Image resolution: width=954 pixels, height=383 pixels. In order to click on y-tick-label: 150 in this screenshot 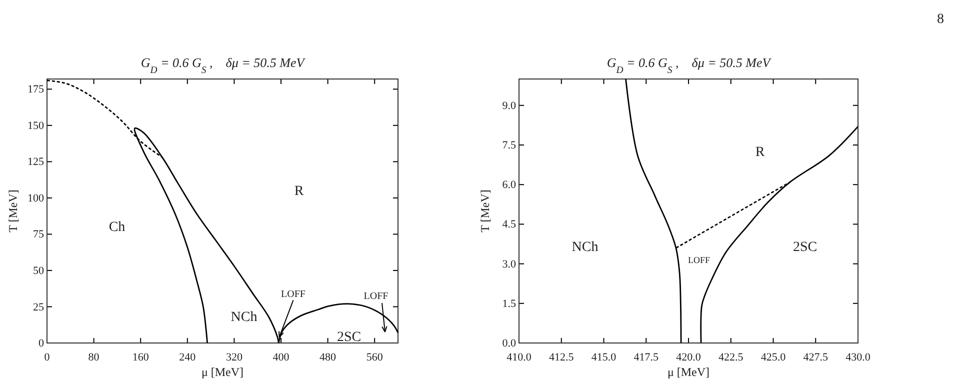, I will do `click(36, 126)`.